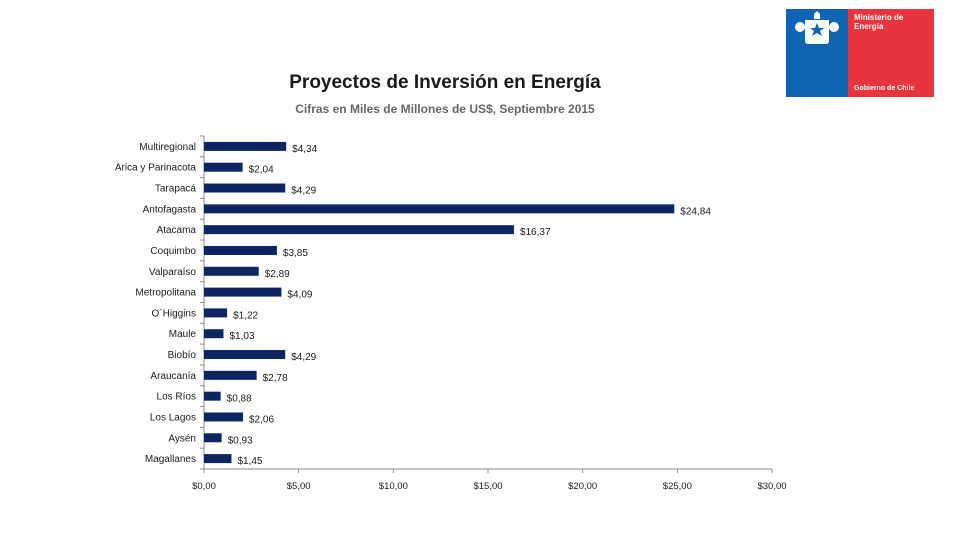 The width and height of the screenshot is (960, 540). I want to click on data-label: $4,09, so click(299, 295).